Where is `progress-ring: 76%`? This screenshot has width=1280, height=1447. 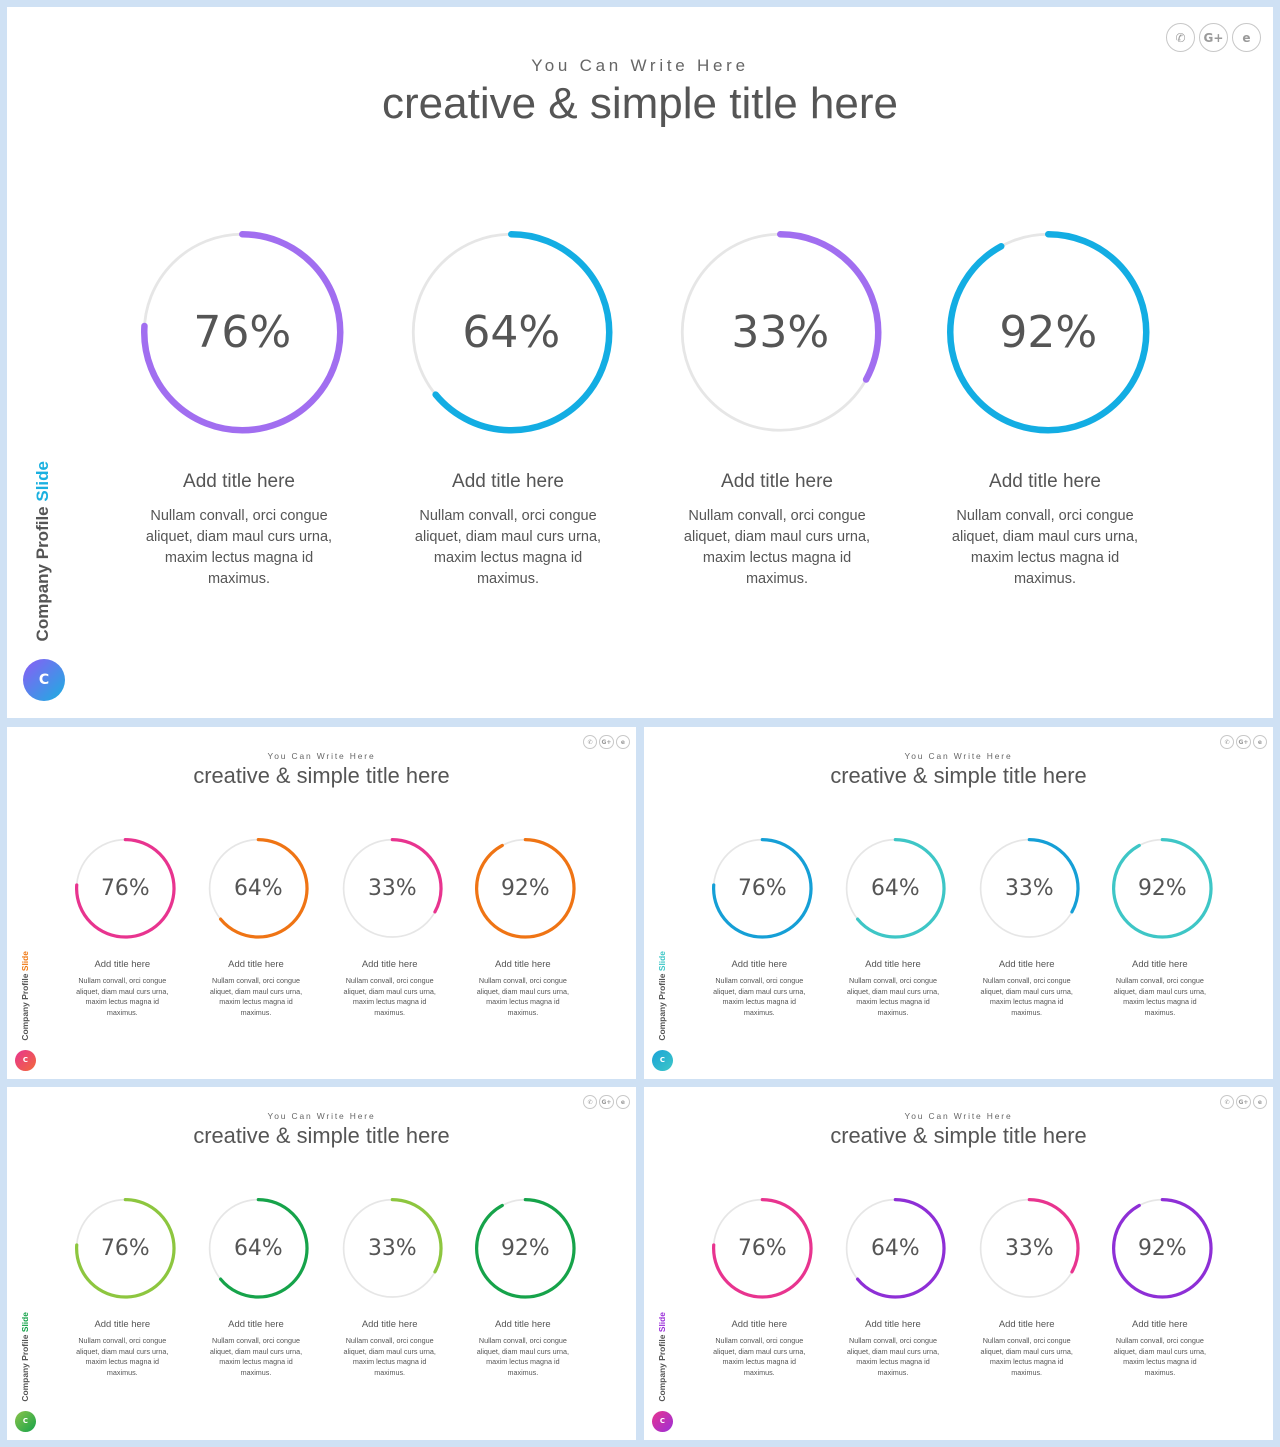
progress-ring: 76% is located at coordinates (125, 1248).